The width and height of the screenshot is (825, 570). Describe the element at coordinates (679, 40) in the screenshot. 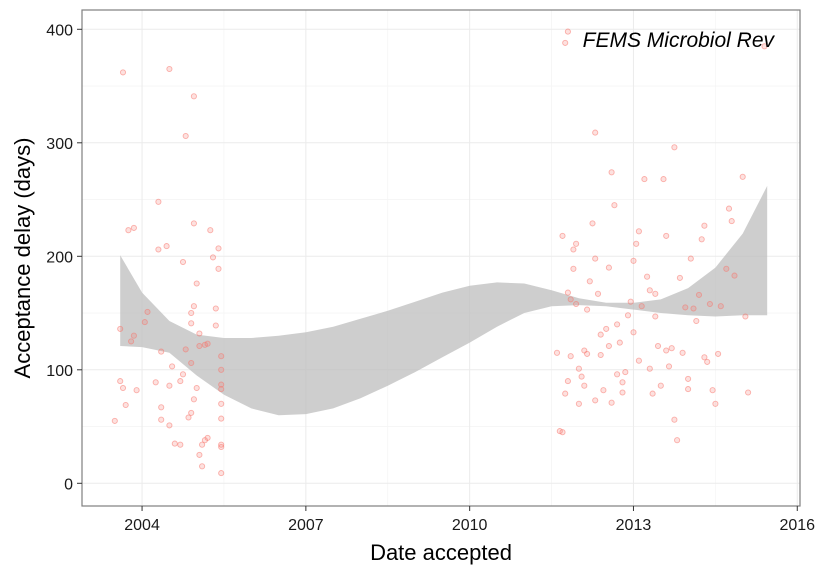

I see `journal-annotation: FEMS Microbiol Rev` at that location.